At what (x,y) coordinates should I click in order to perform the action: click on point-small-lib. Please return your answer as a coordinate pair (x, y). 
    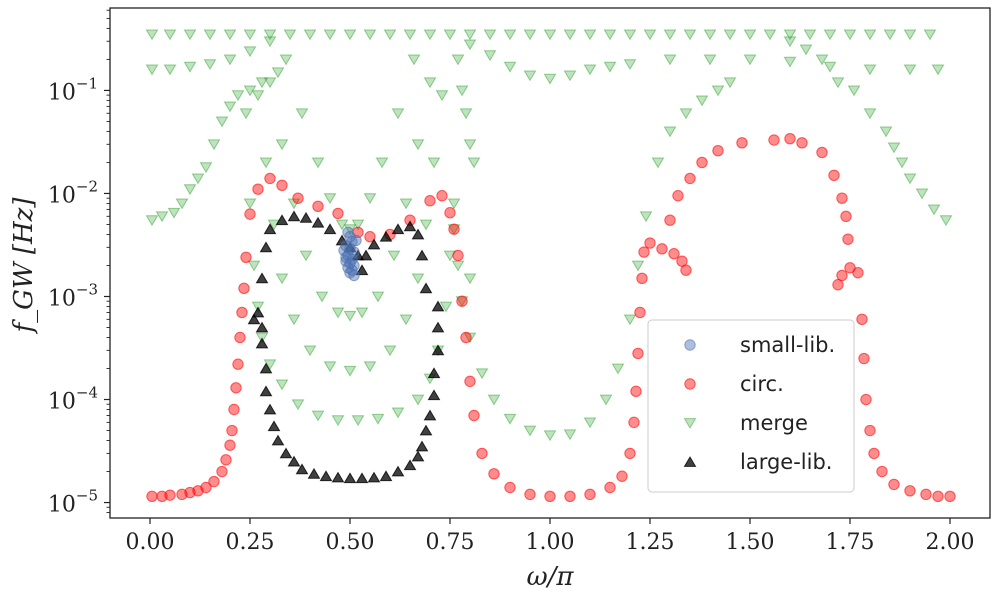
    Looking at the image, I should click on (354, 275).